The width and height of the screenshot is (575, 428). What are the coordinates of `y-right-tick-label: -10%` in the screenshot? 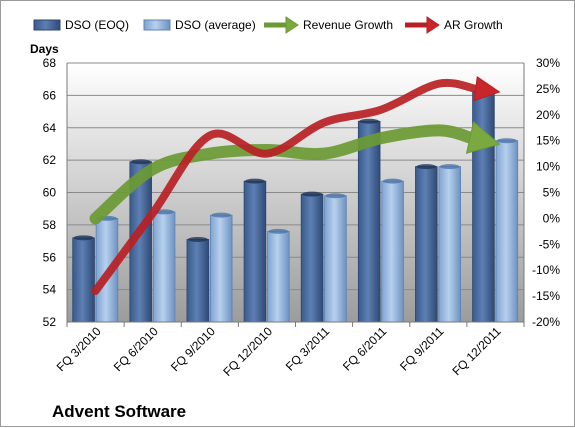 It's located at (546, 270).